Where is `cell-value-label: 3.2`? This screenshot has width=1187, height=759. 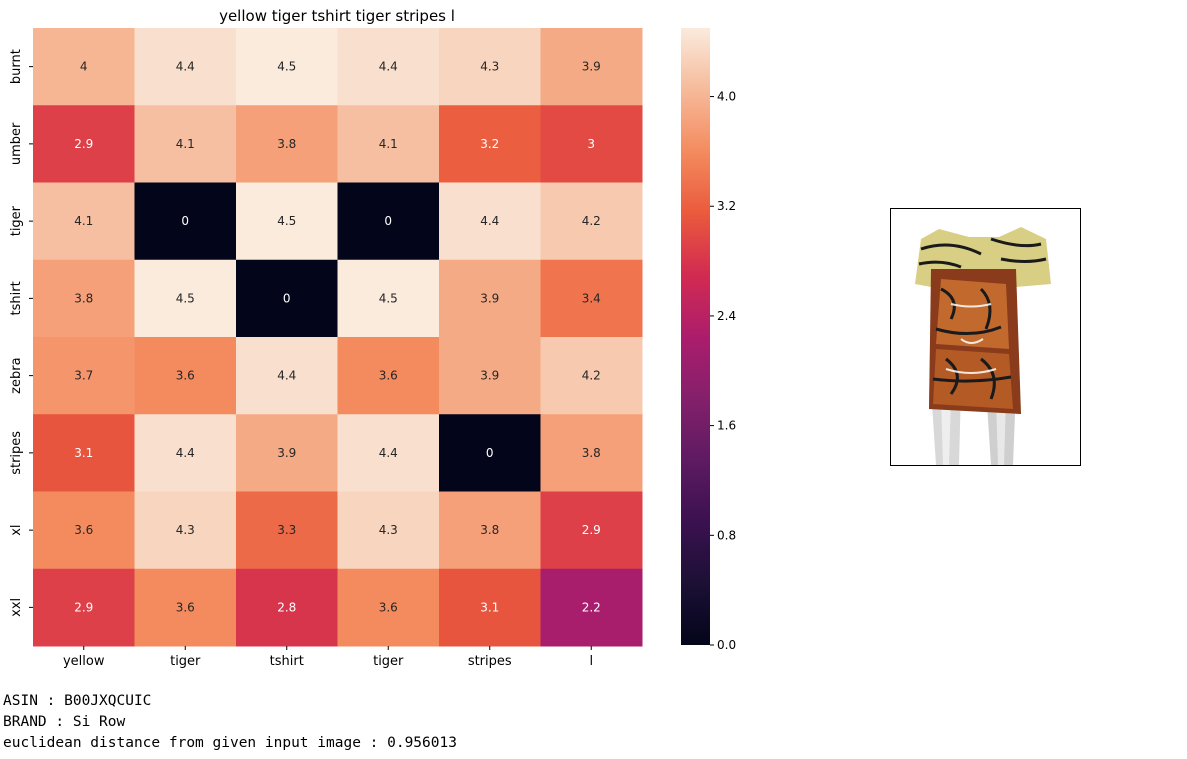 cell-value-label: 3.2 is located at coordinates (489, 144).